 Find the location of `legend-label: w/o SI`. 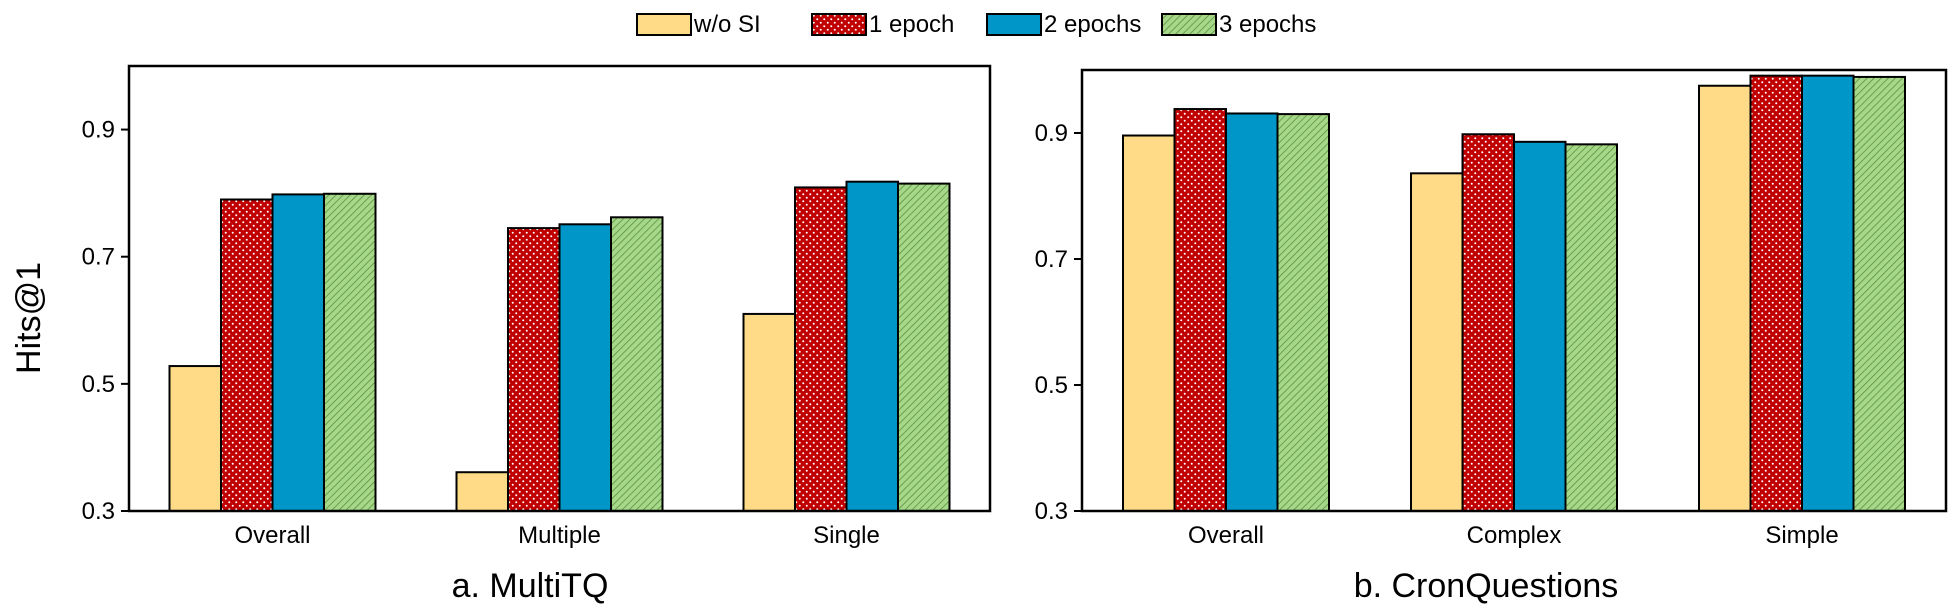

legend-label: w/o SI is located at coordinates (727, 24).